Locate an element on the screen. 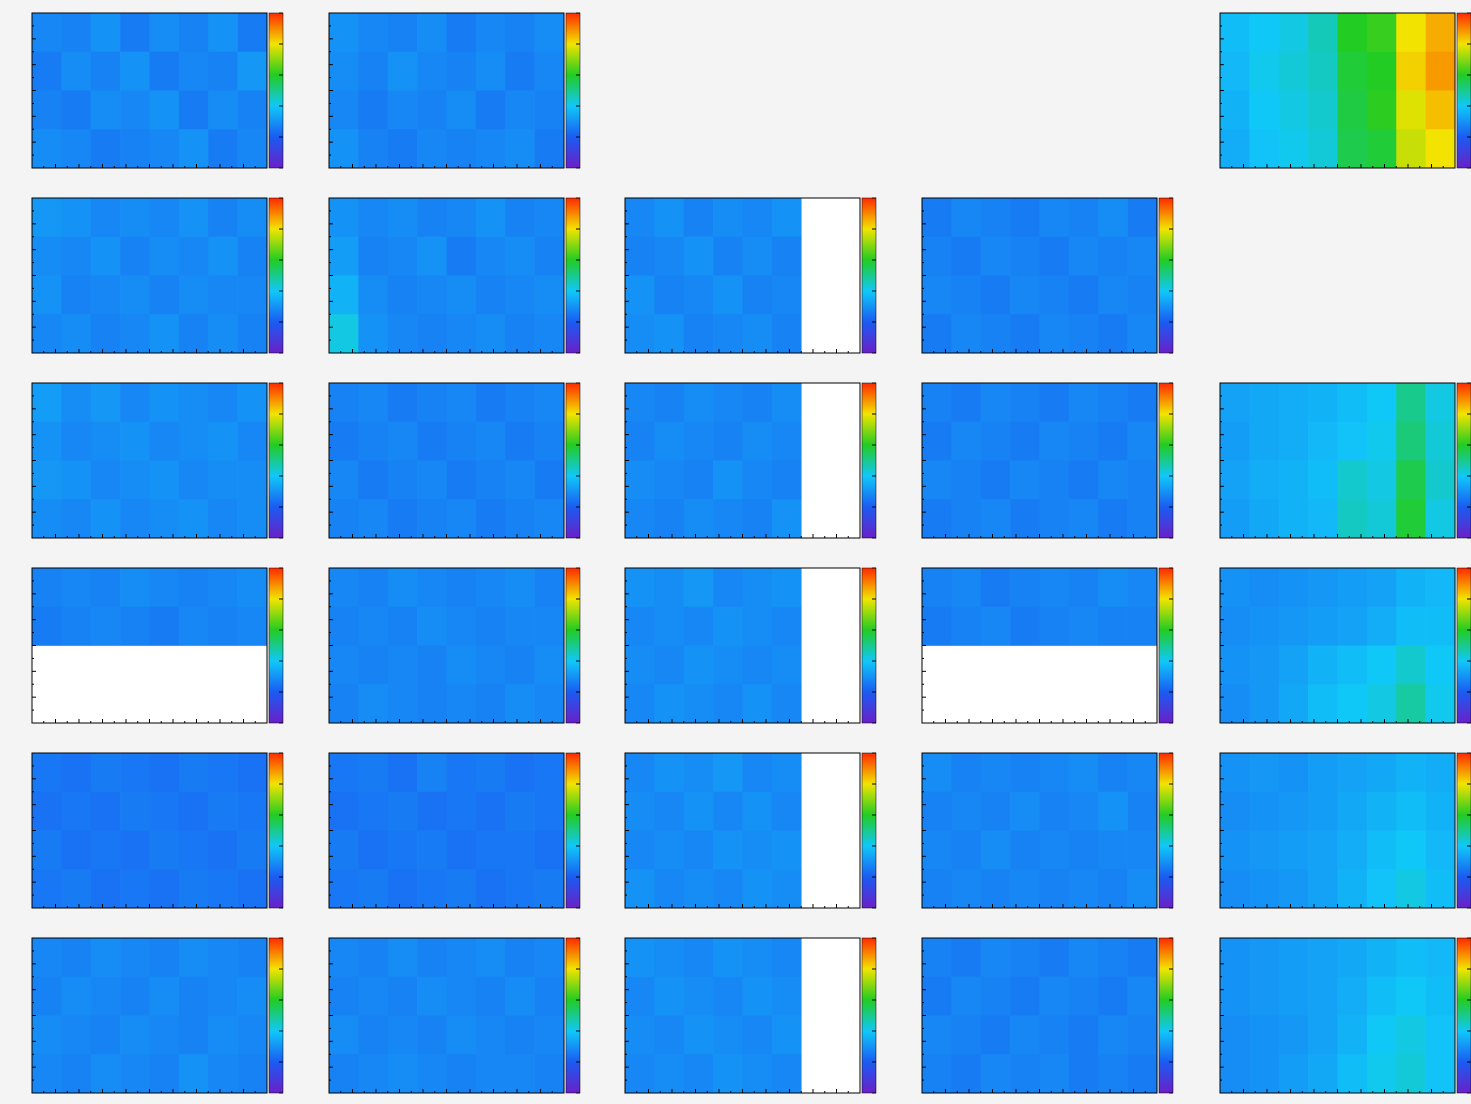 Image resolution: width=1471 pixels, height=1104 pixels. color-bar is located at coordinates (1166, 645).